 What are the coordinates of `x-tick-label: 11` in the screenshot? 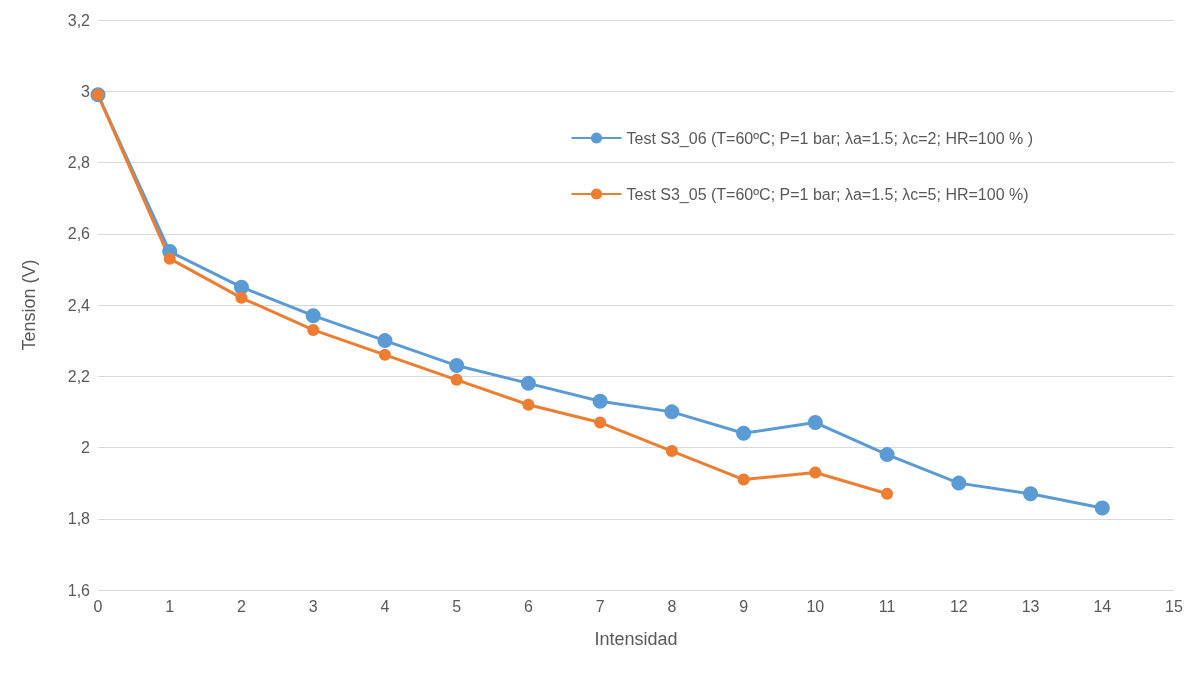 It's located at (887, 606).